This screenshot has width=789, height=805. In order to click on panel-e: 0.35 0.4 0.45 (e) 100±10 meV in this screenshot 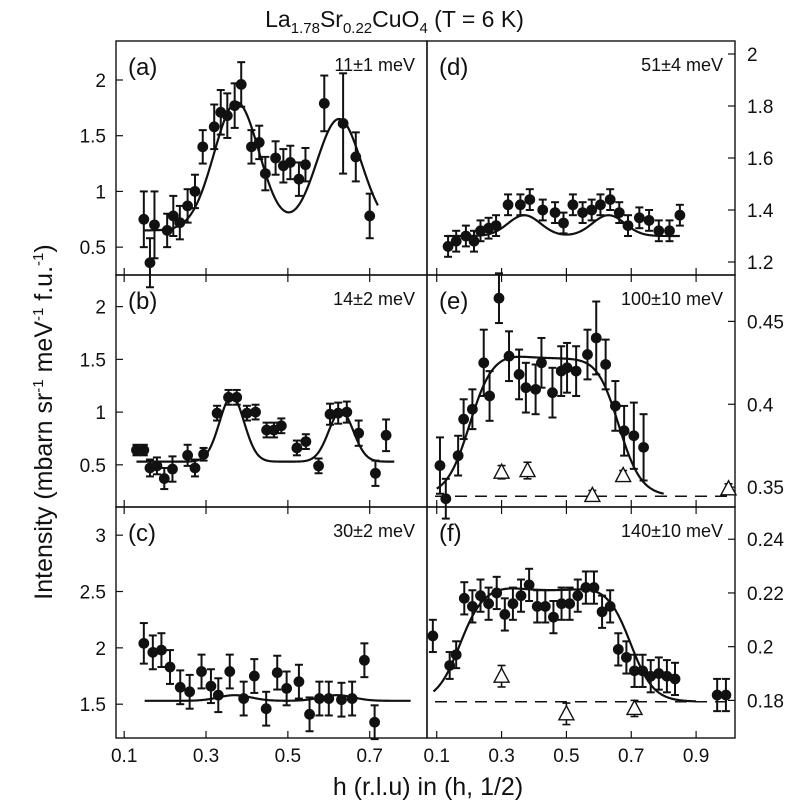, I will do `click(605, 396)`.